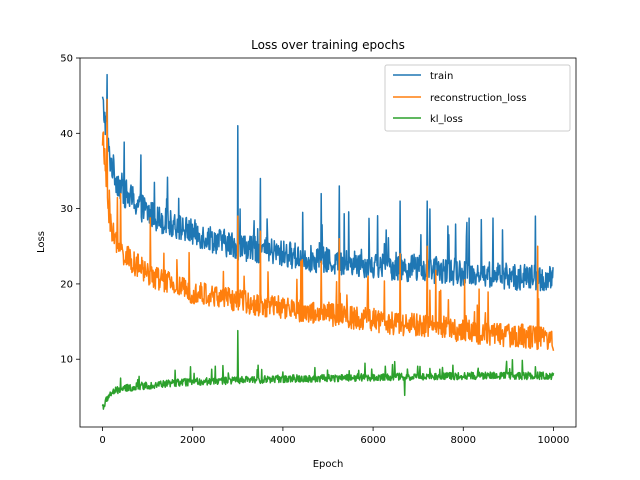 This screenshot has width=640, height=480. I want to click on series-kl-loss-line, so click(328, 369).